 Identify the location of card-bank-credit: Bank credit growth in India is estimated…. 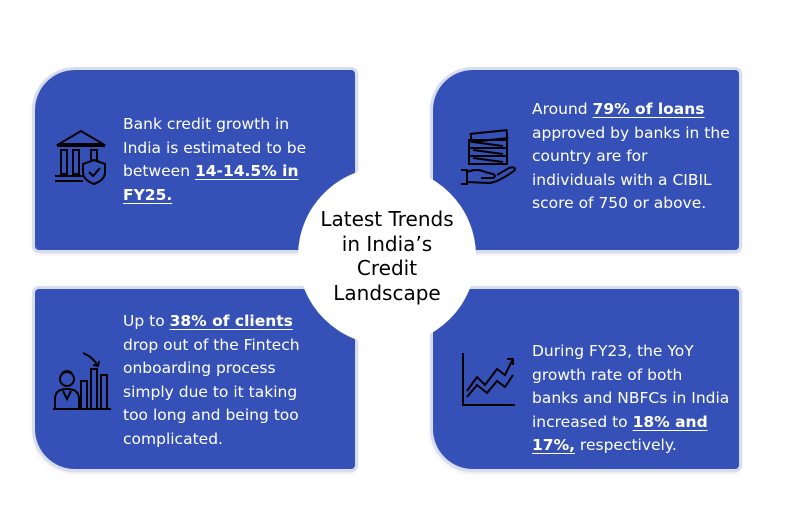
(195, 160).